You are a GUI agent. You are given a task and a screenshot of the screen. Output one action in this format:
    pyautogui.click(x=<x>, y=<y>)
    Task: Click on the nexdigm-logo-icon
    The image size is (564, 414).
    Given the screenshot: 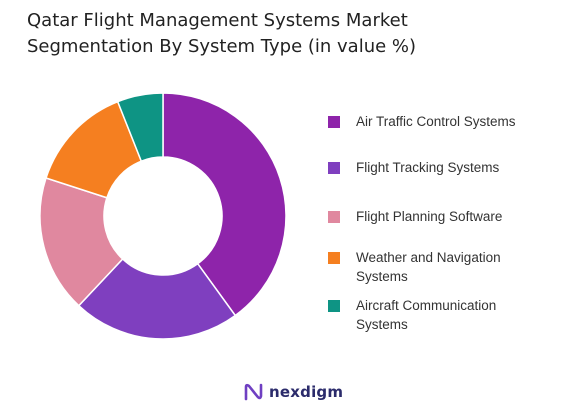 What is the action you would take?
    pyautogui.click(x=253, y=392)
    